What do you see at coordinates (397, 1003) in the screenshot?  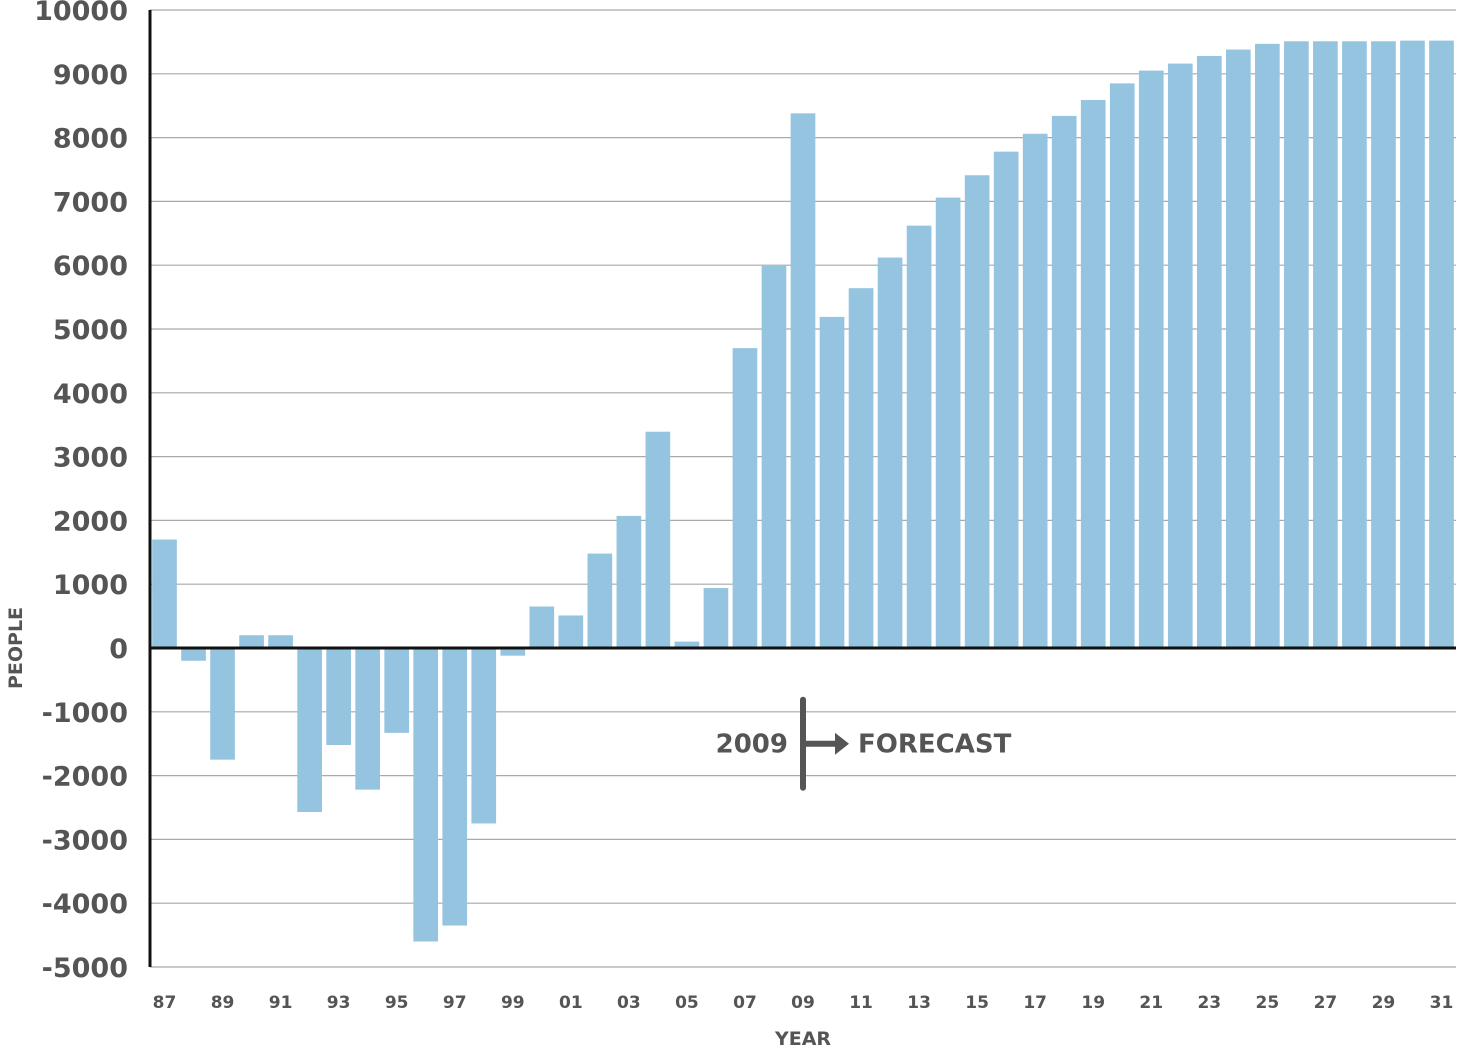 I see `x-tick-label: 95` at bounding box center [397, 1003].